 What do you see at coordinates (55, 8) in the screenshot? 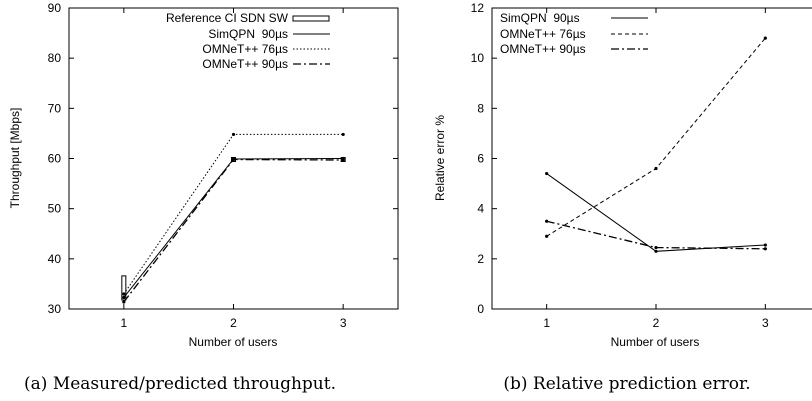
I see `y-tick-label: 90` at bounding box center [55, 8].